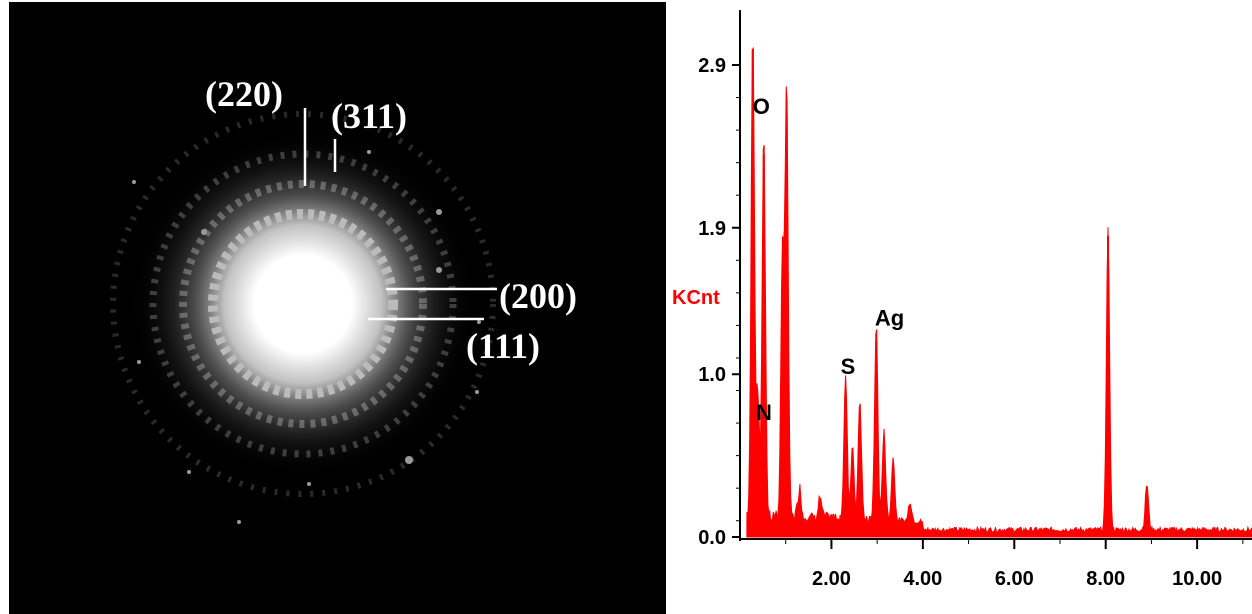 The width and height of the screenshot is (1252, 614). What do you see at coordinates (712, 66) in the screenshot?
I see `y-tick-label-3: 2.9` at bounding box center [712, 66].